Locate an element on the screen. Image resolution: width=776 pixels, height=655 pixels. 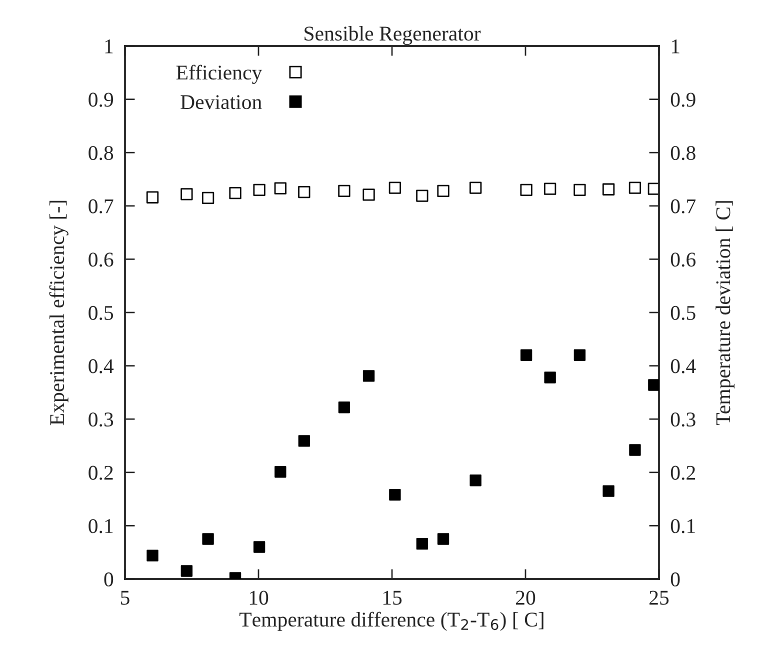
chart-title: Sensible Regenerator is located at coordinates (392, 35).